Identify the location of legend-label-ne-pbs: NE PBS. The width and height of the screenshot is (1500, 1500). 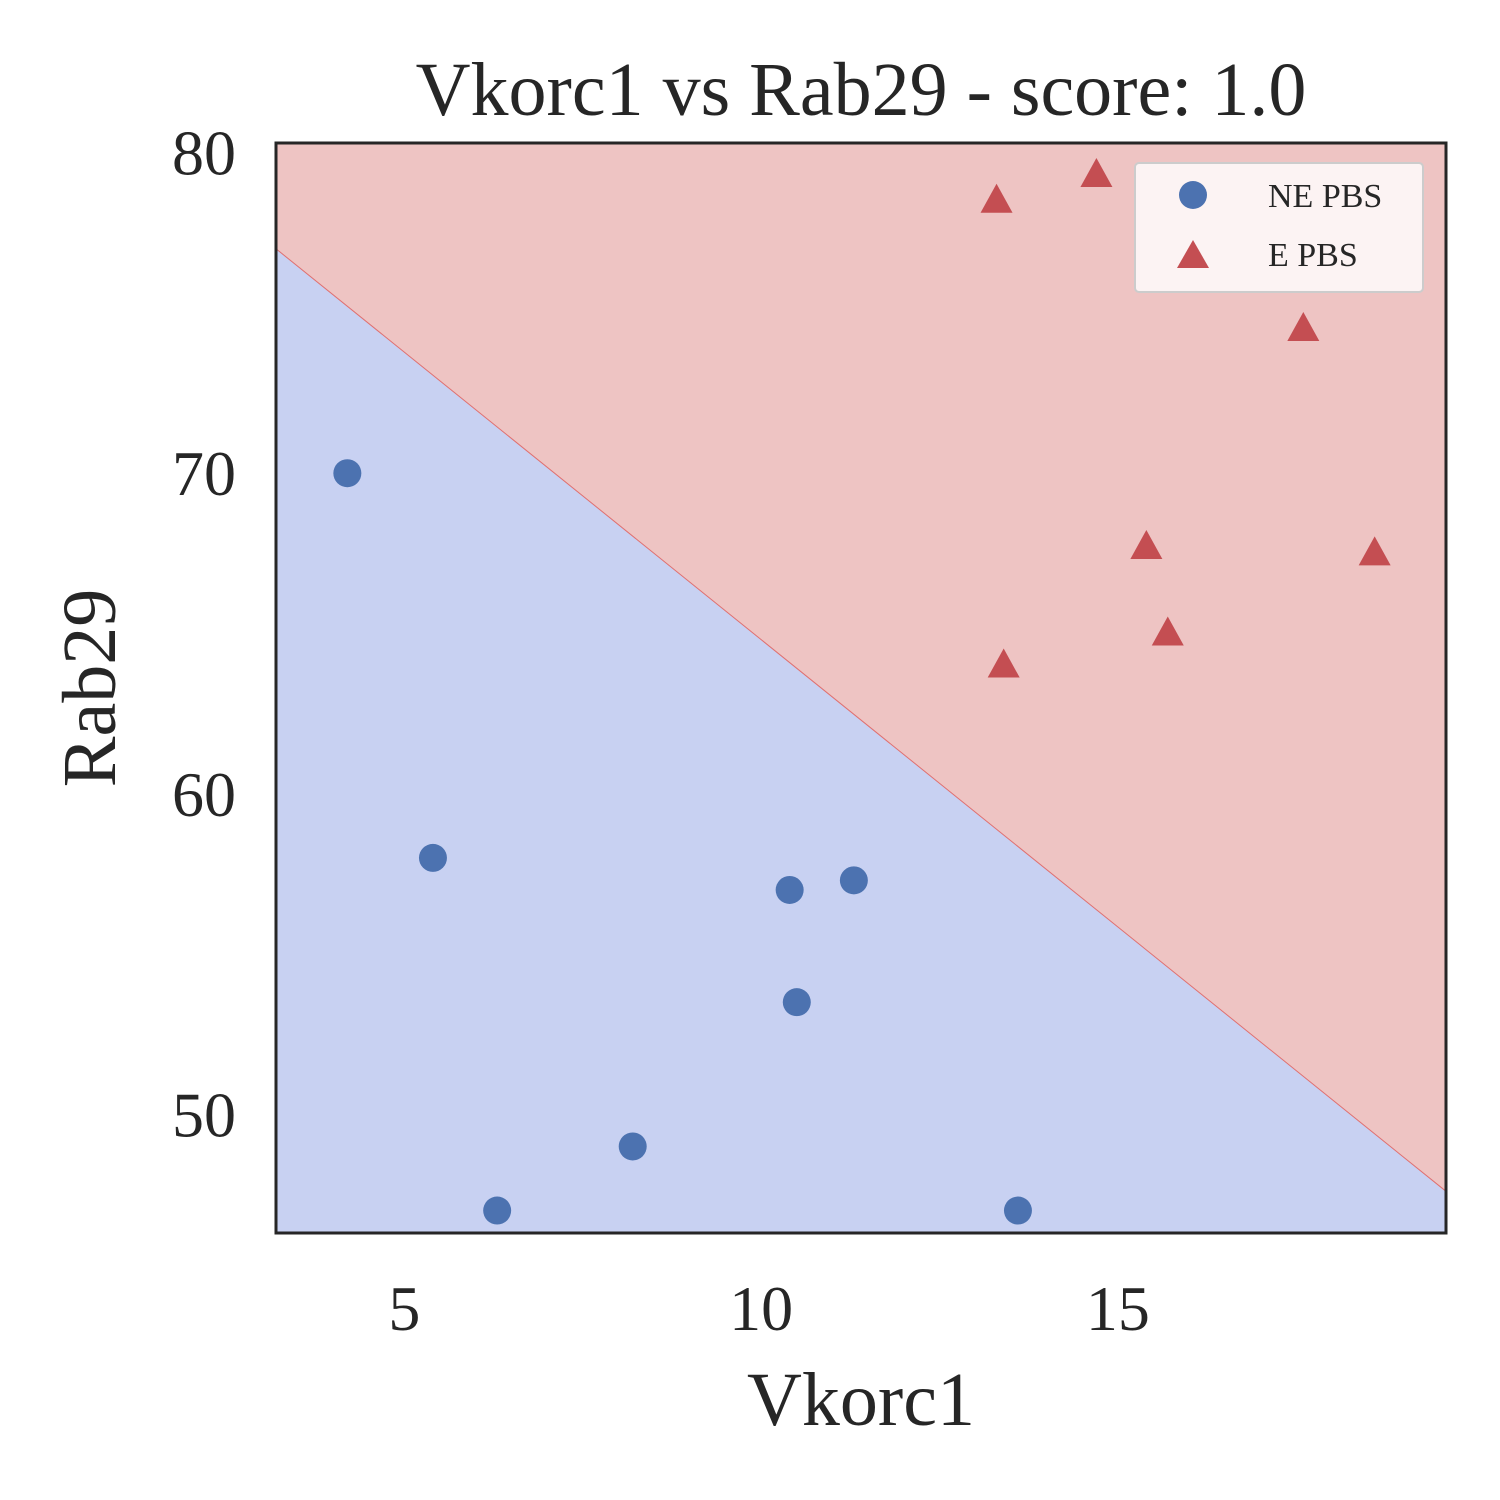
(1325, 196).